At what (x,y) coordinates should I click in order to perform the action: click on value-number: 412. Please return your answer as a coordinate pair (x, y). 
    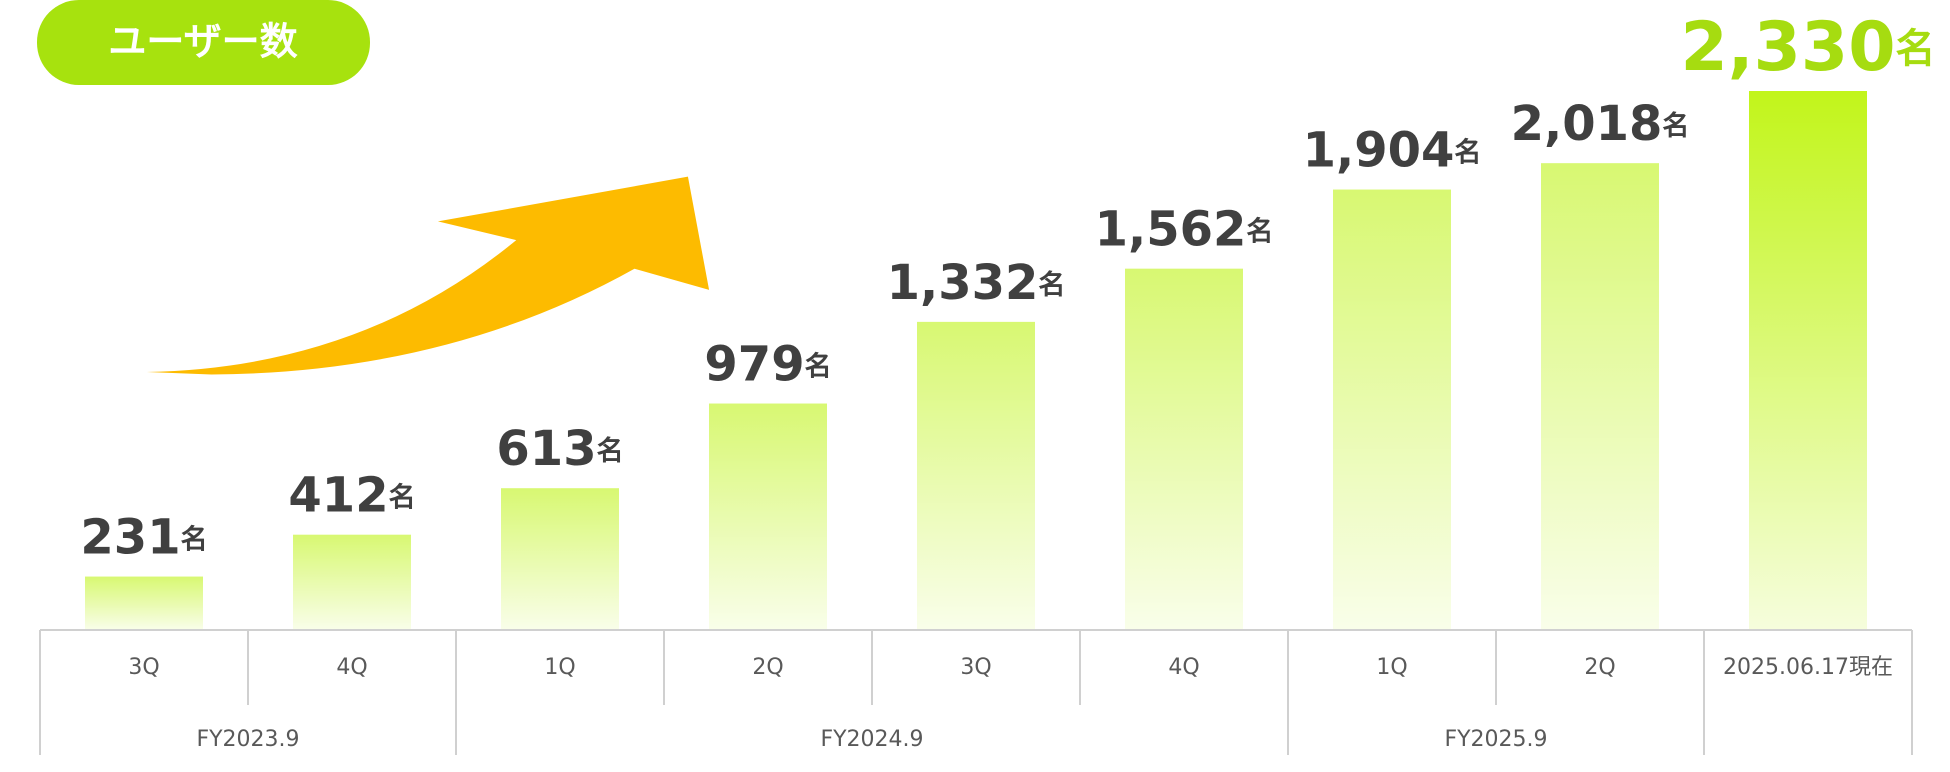
    Looking at the image, I should click on (338, 496).